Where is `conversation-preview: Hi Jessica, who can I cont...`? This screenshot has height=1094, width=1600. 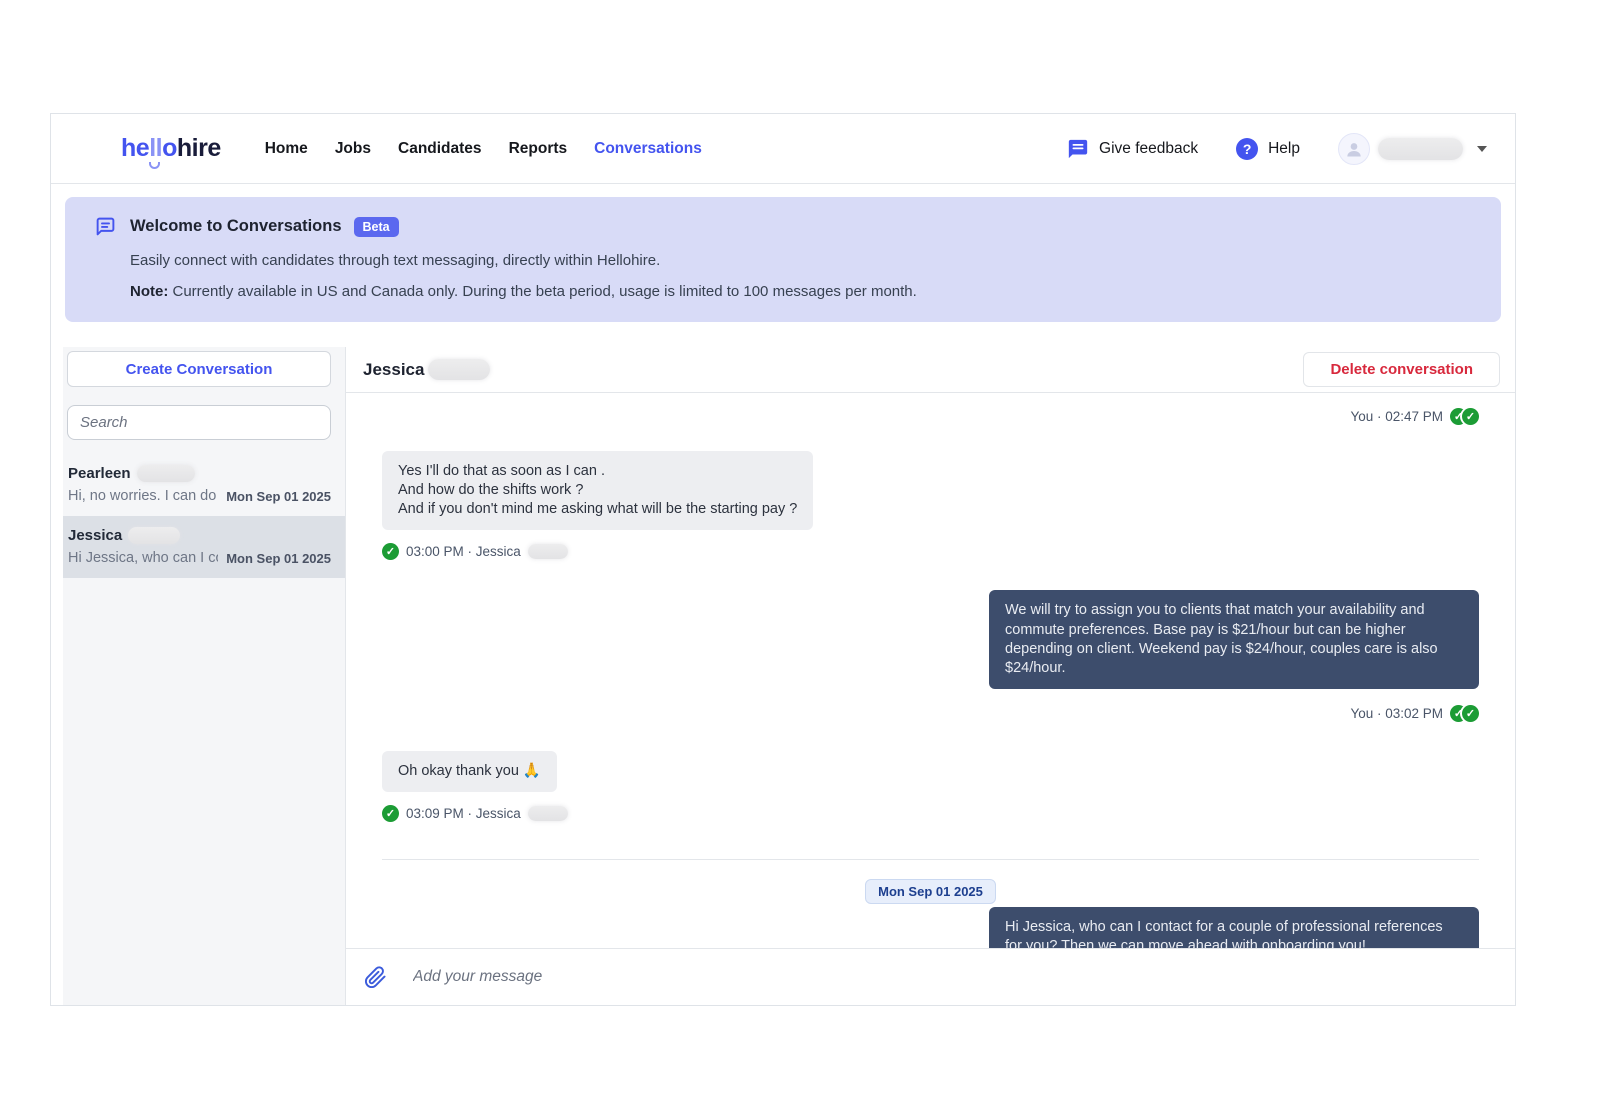
conversation-preview: Hi Jessica, who can I cont... is located at coordinates (143, 558).